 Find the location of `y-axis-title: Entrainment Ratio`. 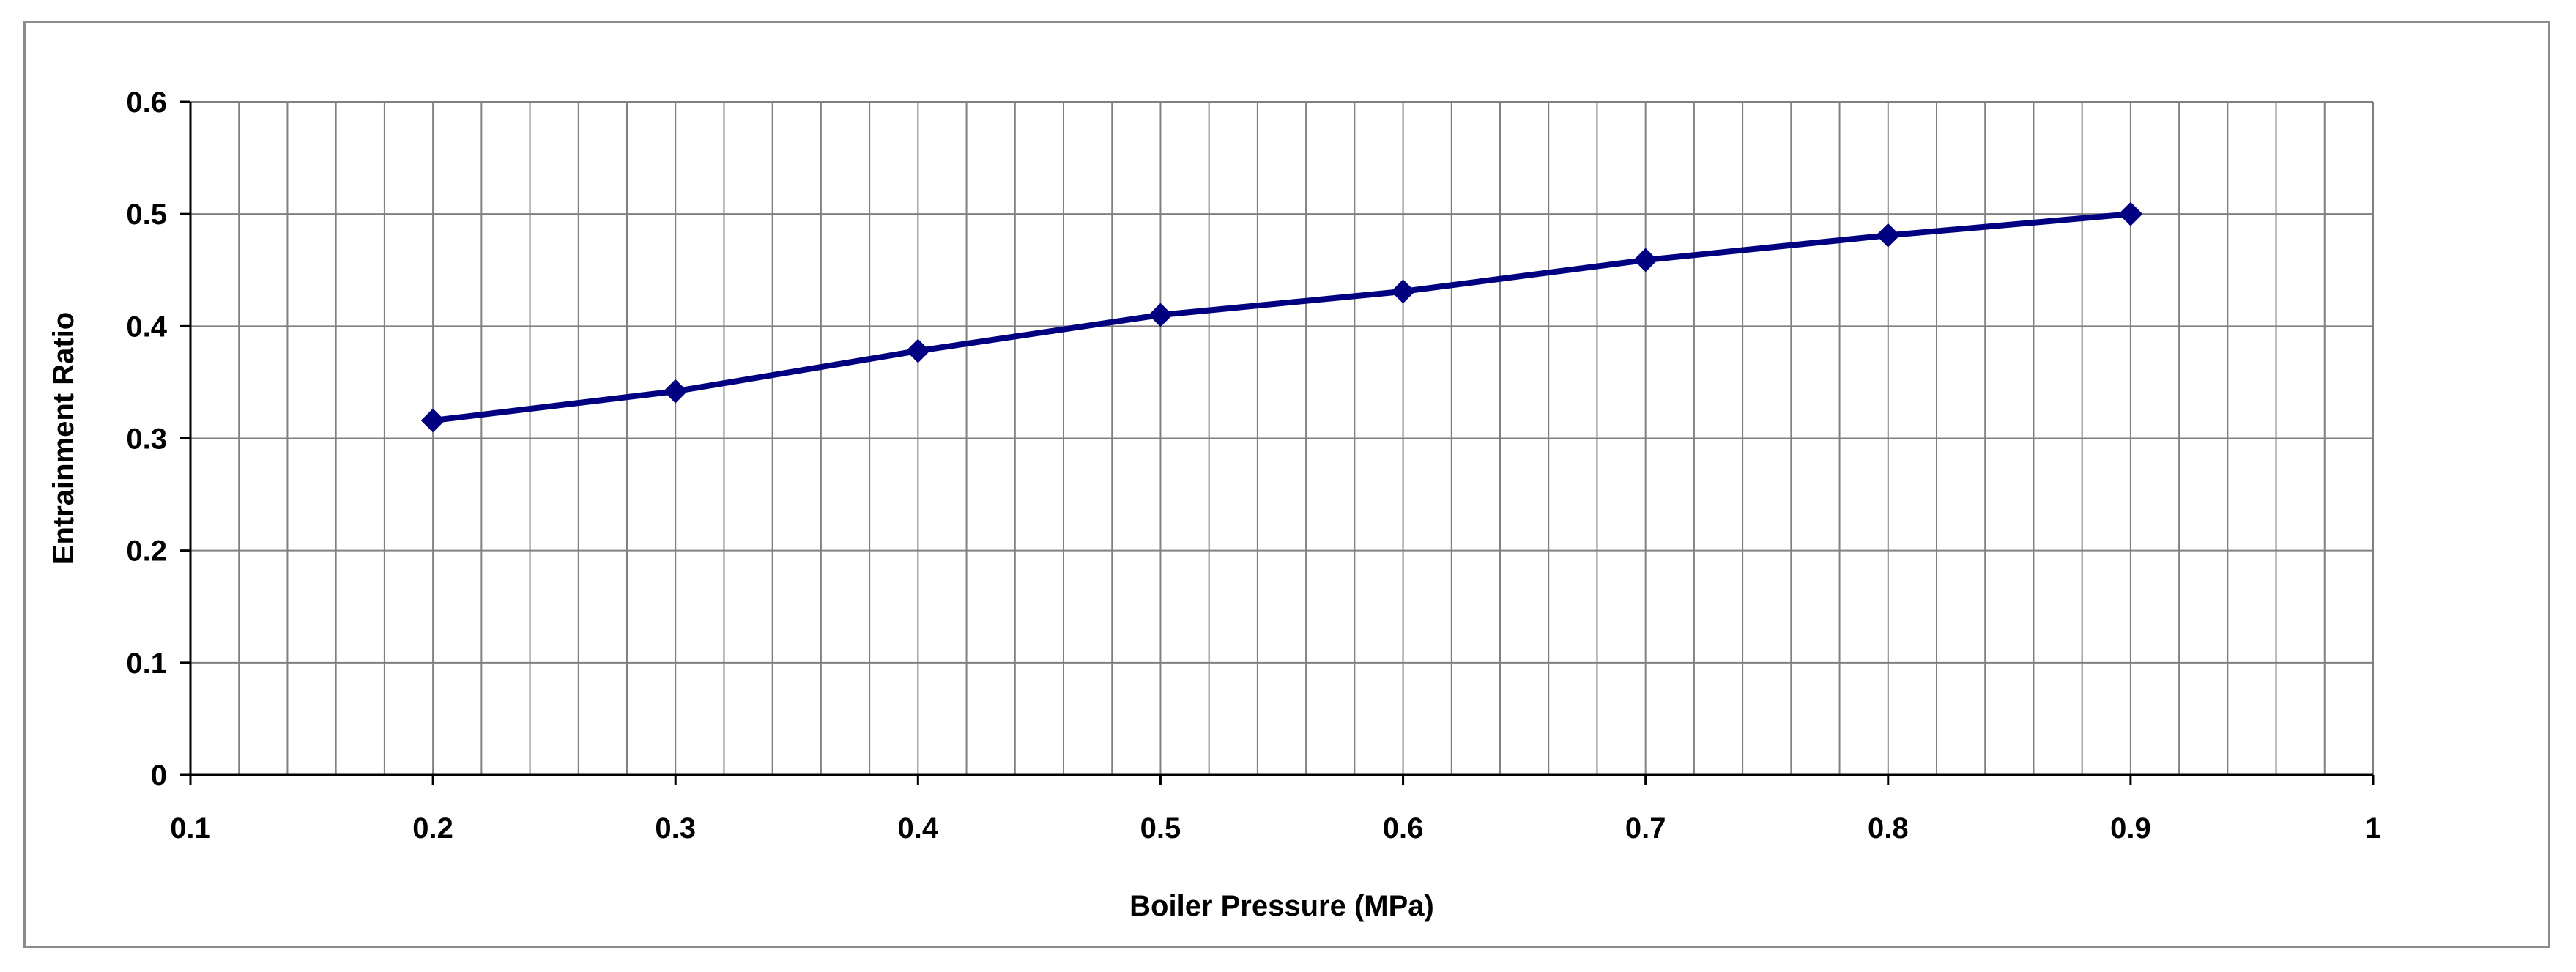

y-axis-title: Entrainment Ratio is located at coordinates (64, 438).